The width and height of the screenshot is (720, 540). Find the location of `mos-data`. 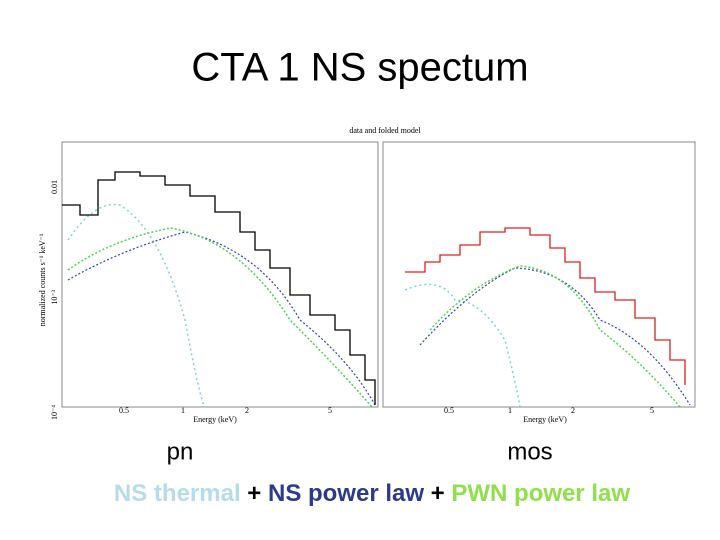

mos-data is located at coordinates (545, 306).